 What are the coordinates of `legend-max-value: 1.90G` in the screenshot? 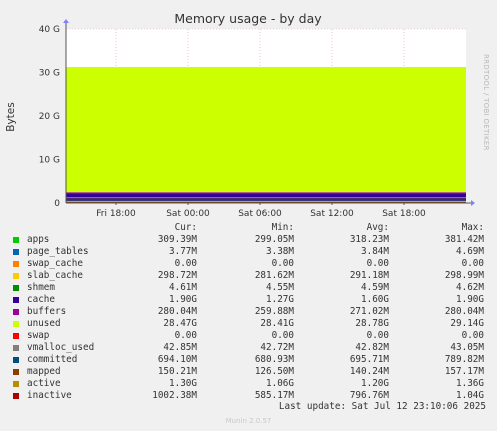 It's located at (470, 299).